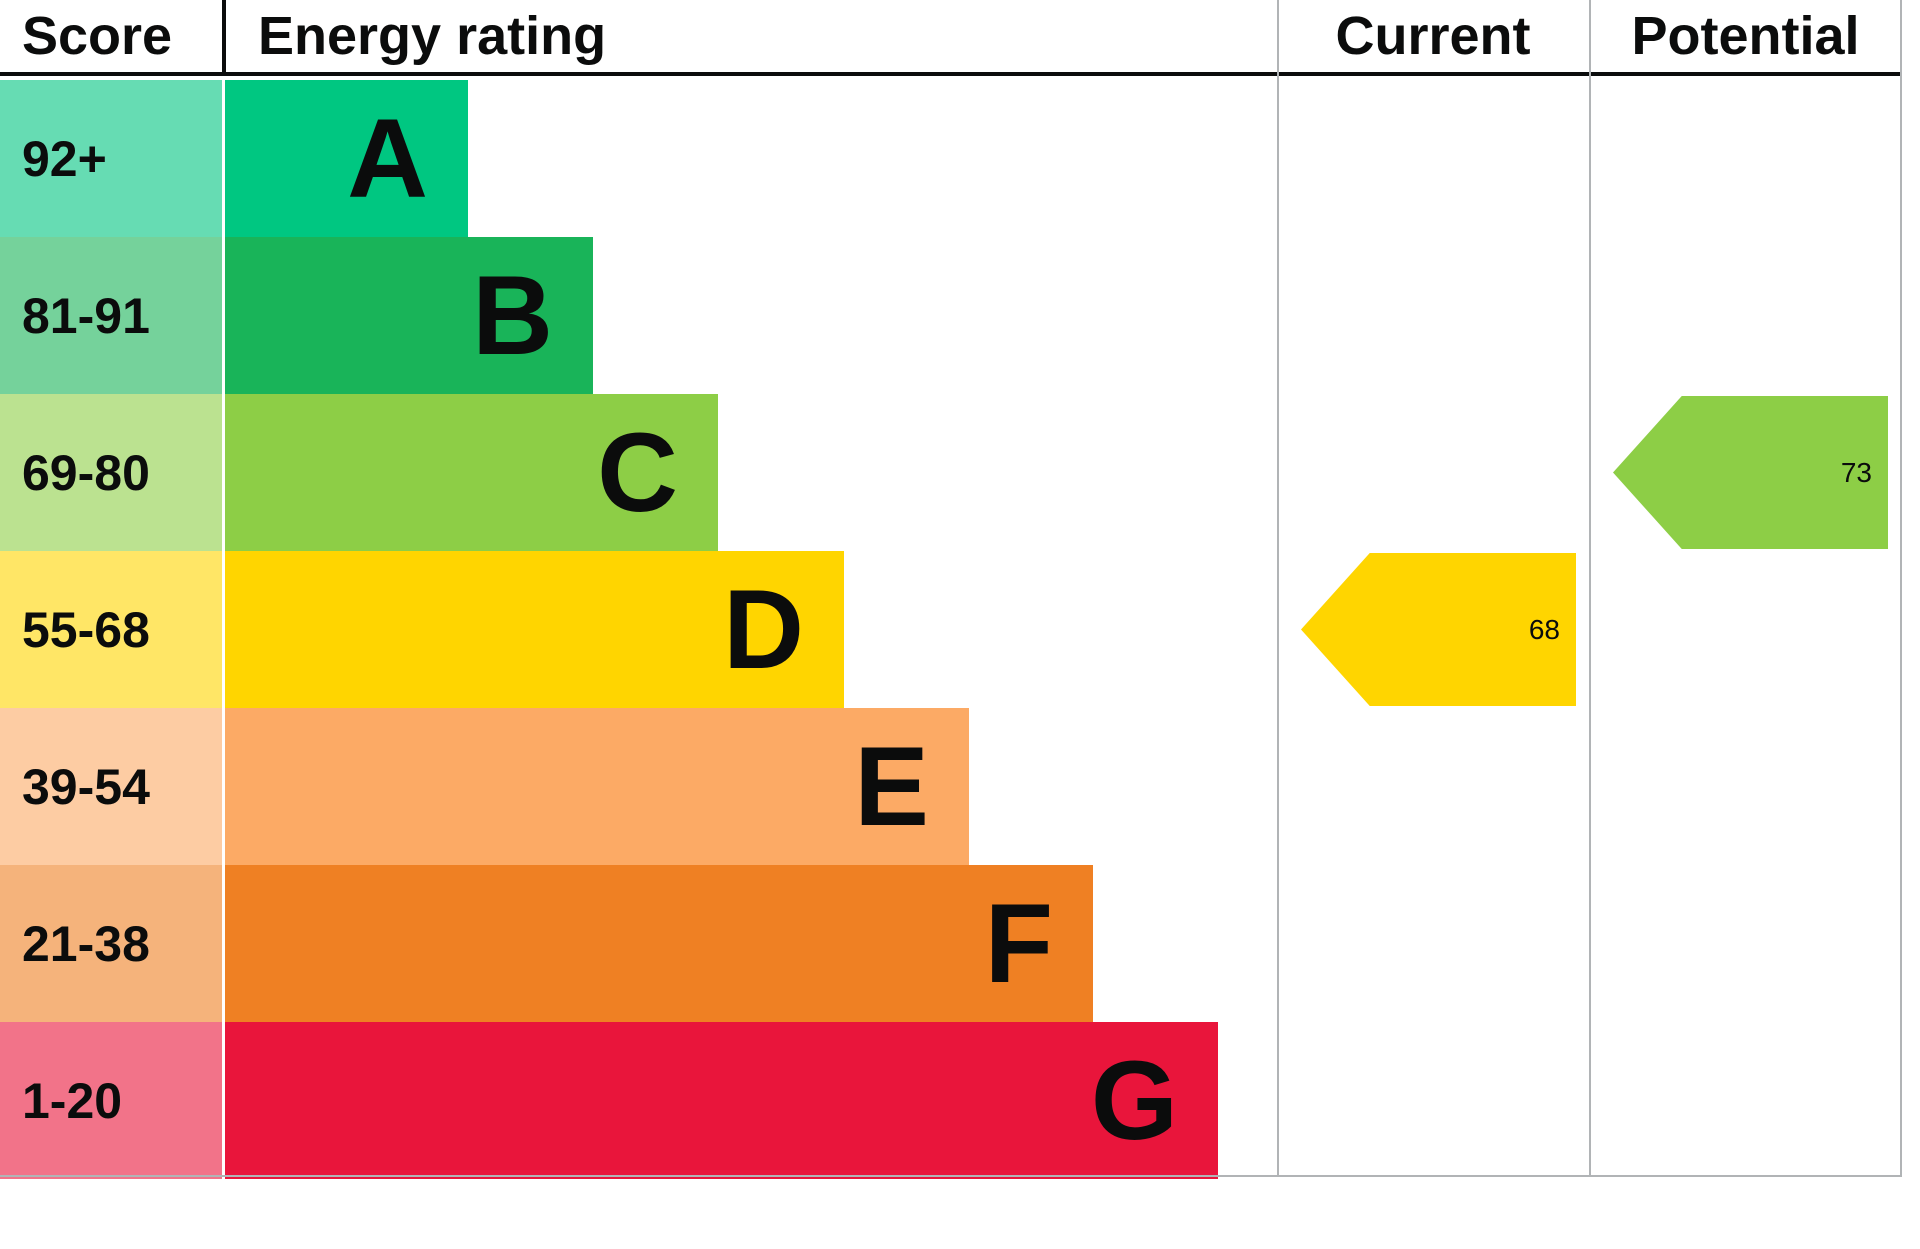 The image size is (1920, 1249). What do you see at coordinates (512, 315) in the screenshot?
I see `band-letter: B` at bounding box center [512, 315].